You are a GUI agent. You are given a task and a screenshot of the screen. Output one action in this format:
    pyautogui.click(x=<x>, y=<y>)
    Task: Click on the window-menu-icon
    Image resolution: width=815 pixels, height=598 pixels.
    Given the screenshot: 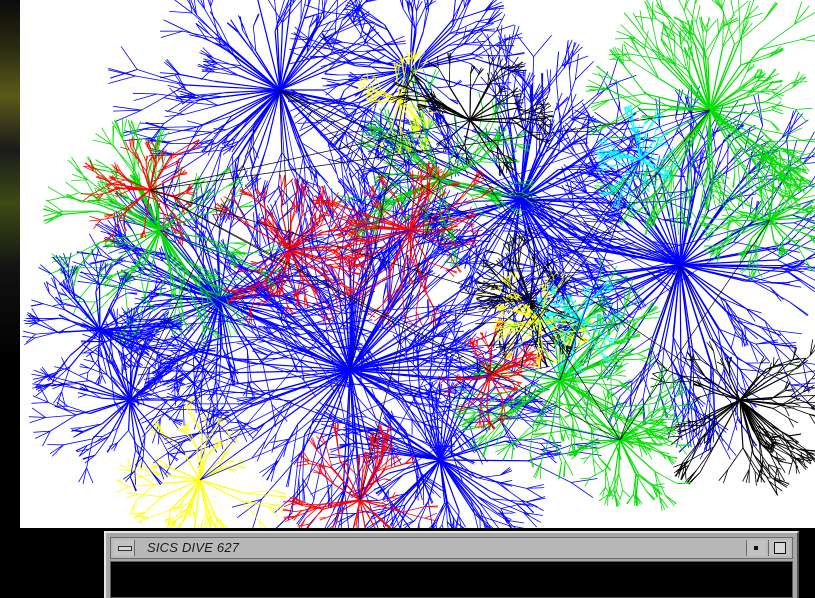 What is the action you would take?
    pyautogui.click(x=125, y=548)
    